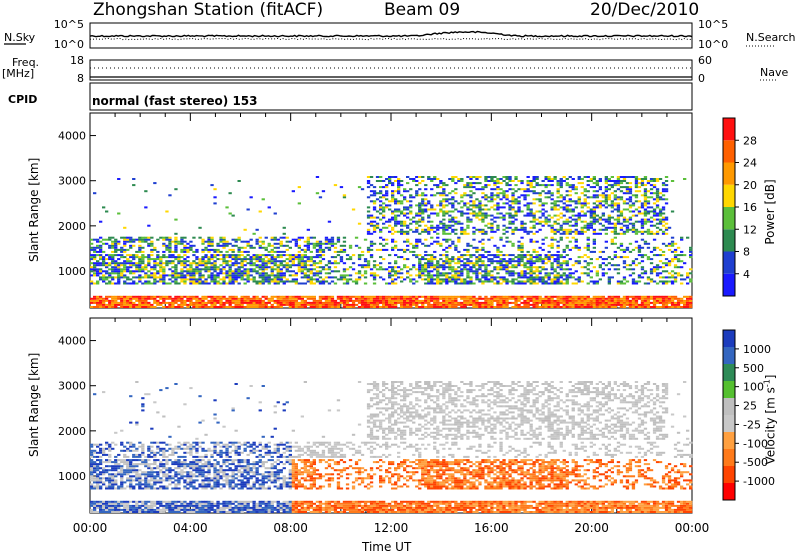 This screenshot has width=800, height=554. I want to click on velocity-colorbar-tick-label: -1000, so click(759, 481).